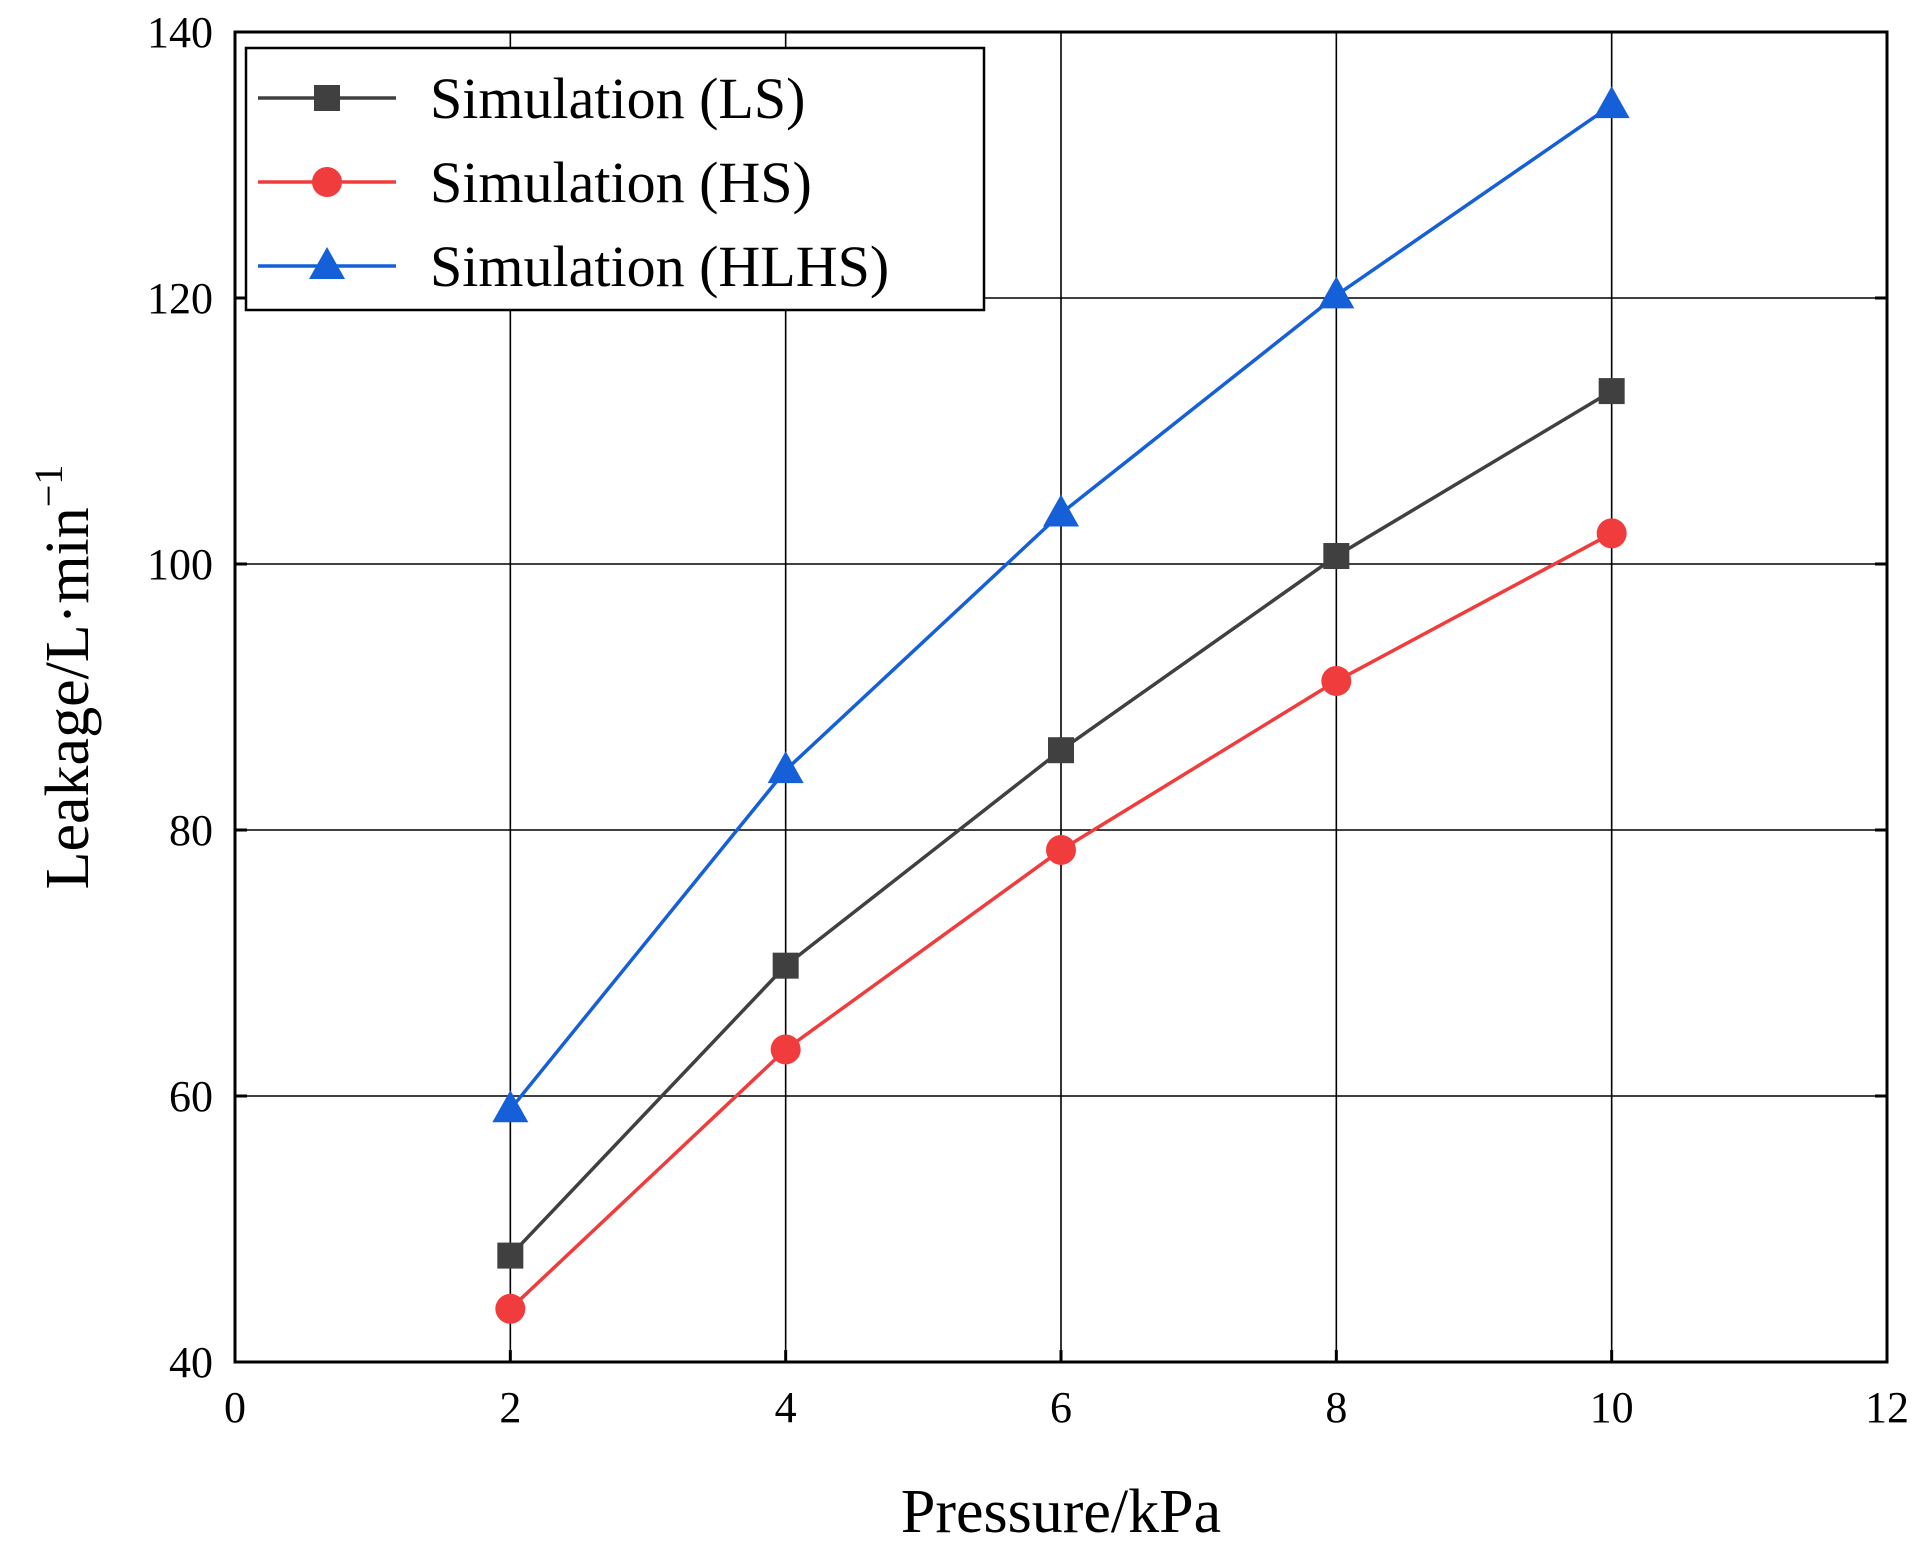 Image resolution: width=1928 pixels, height=1556 pixels. Describe the element at coordinates (180, 298) in the screenshot. I see `y-tick-label: 120` at that location.